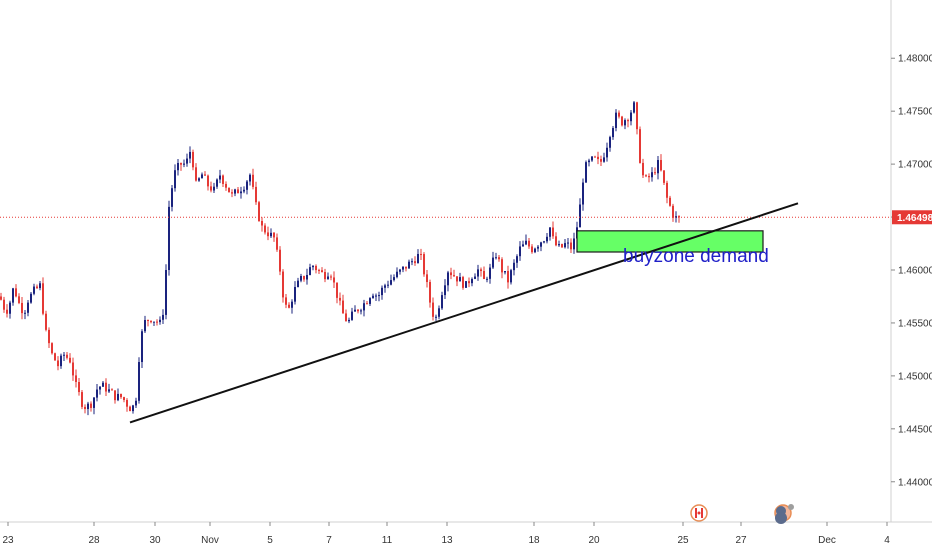 The image size is (932, 550). Describe the element at coordinates (915, 323) in the screenshot. I see `y-tick-label: 1.45500` at that location.